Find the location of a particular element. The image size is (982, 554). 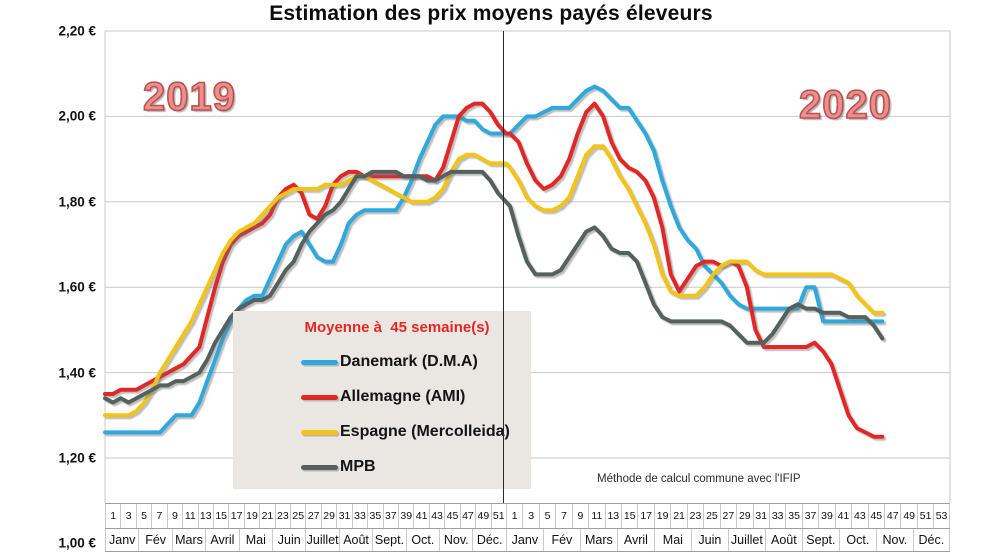

legend-label: MPB is located at coordinates (358, 466).